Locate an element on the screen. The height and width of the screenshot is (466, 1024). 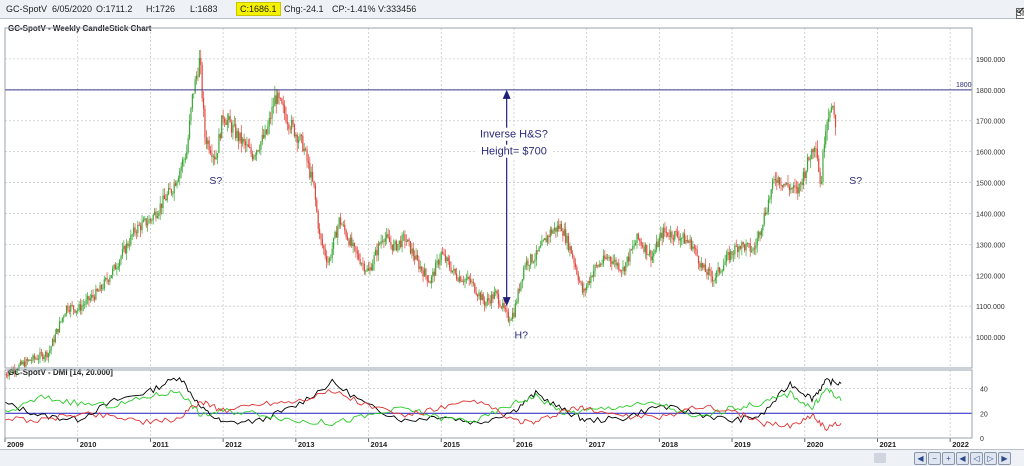
jump-start-icon: ◀ is located at coordinates (962, 458).